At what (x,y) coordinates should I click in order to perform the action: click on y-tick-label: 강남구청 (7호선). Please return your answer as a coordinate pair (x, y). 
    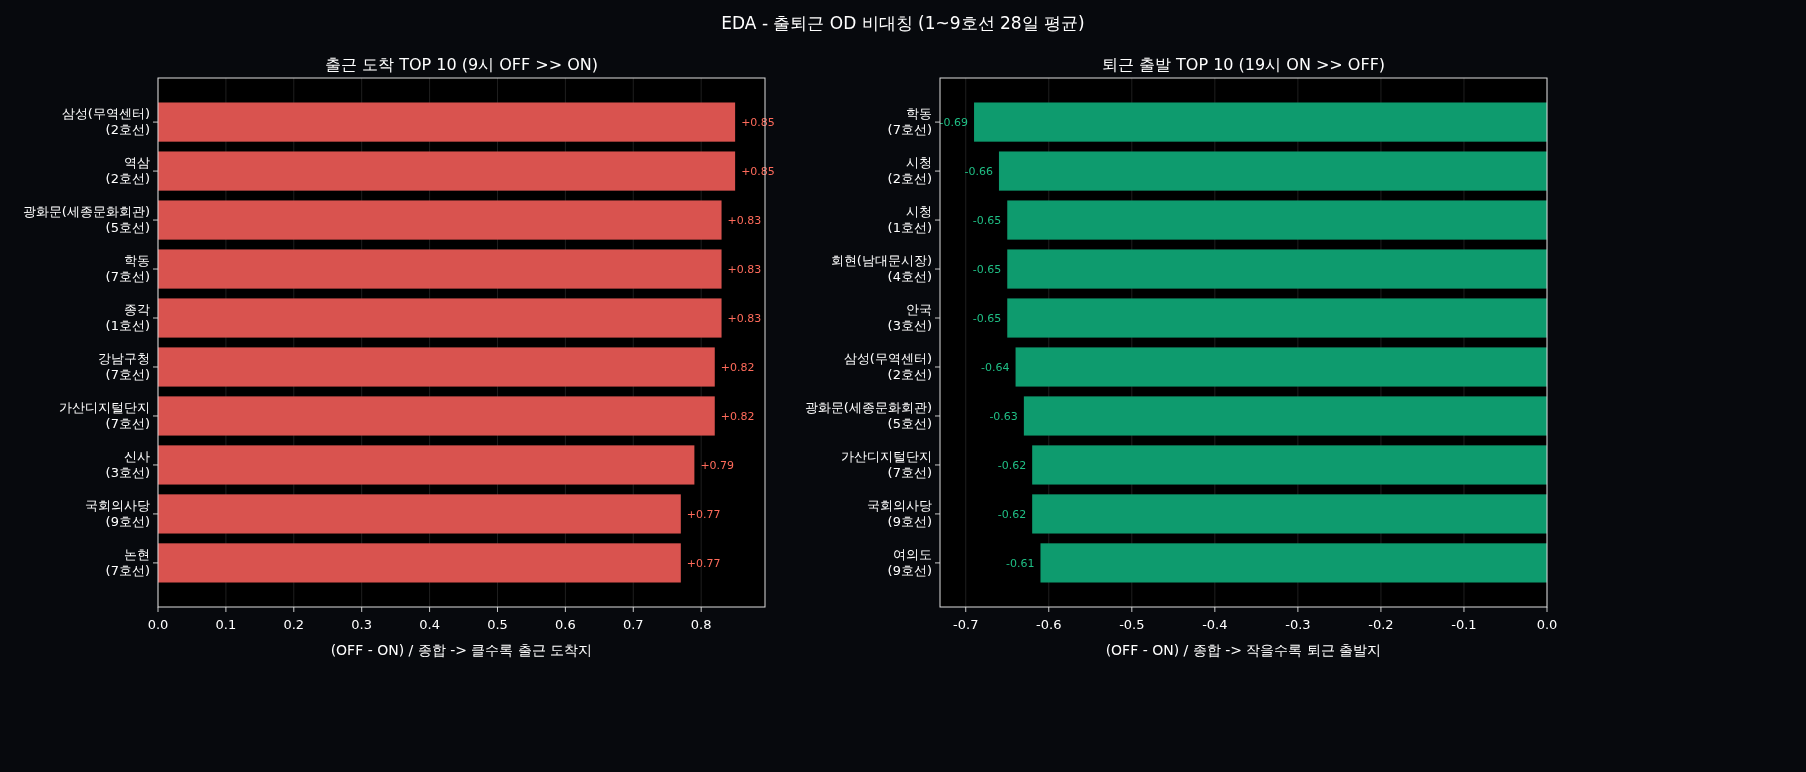
    Looking at the image, I should click on (124, 366).